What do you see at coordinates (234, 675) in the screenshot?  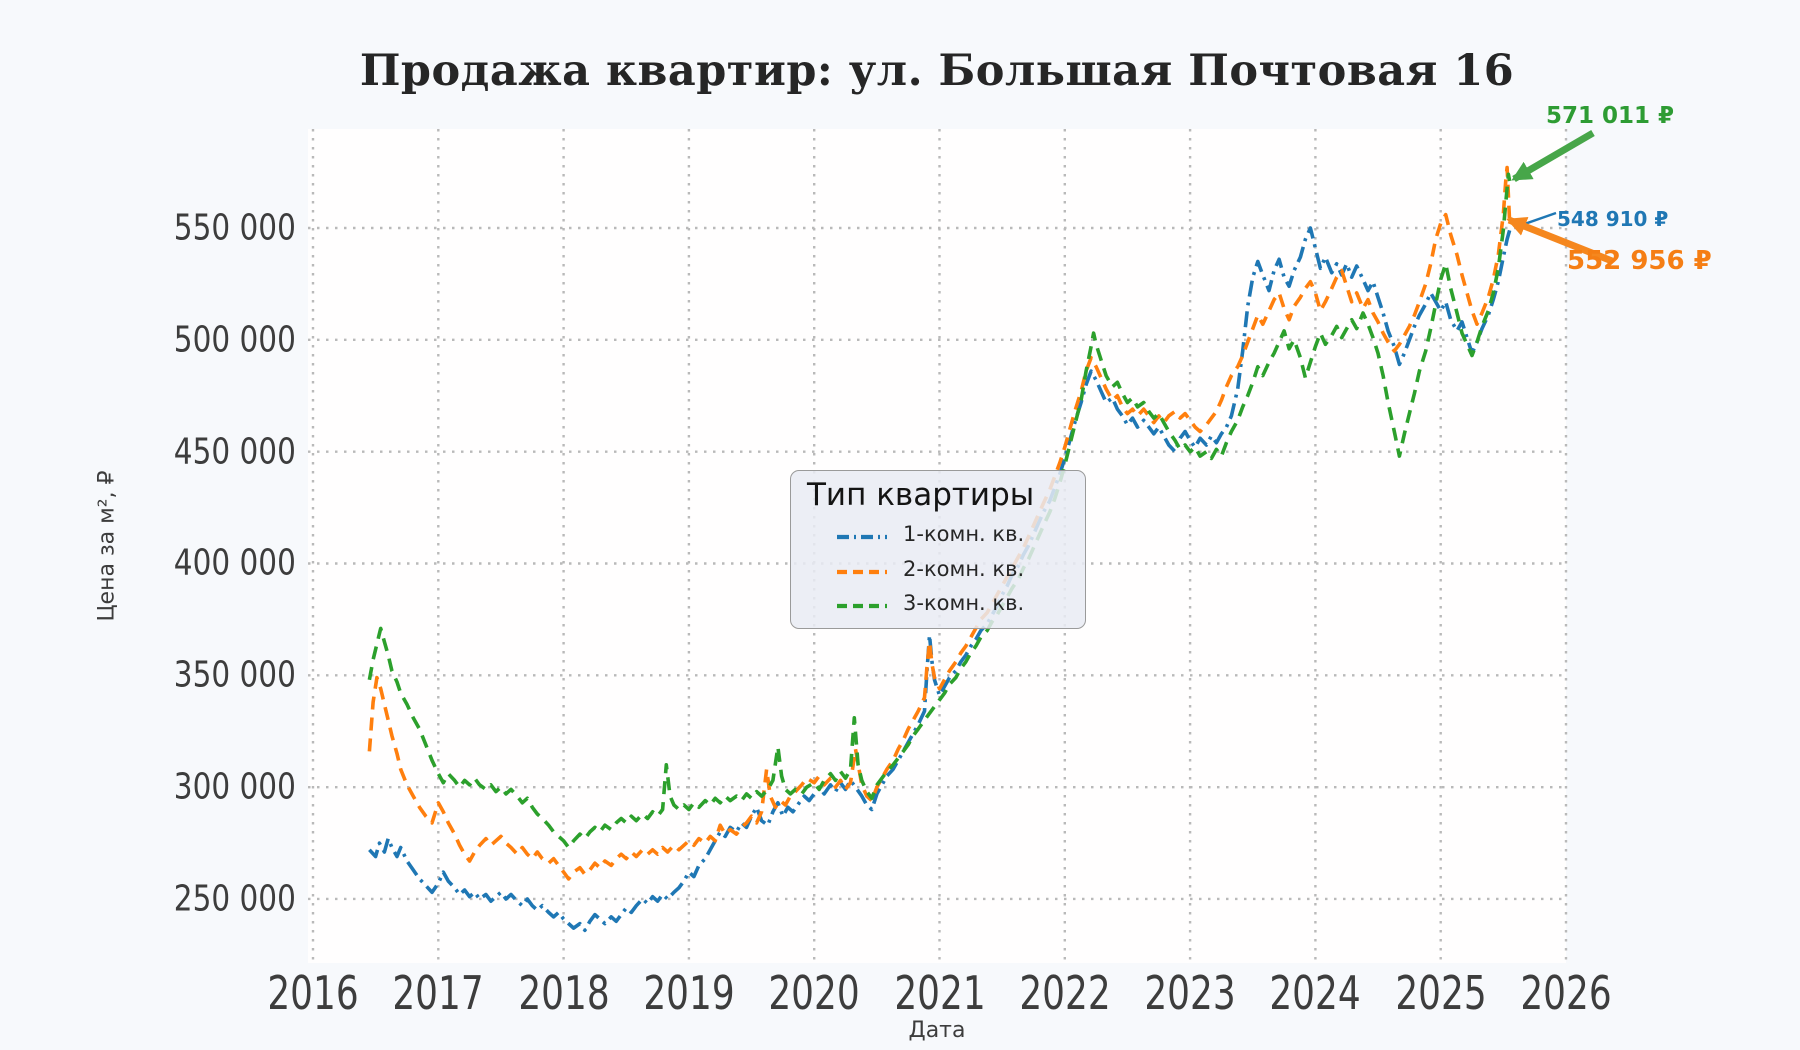 I see `y-tick-label: 350 000` at bounding box center [234, 675].